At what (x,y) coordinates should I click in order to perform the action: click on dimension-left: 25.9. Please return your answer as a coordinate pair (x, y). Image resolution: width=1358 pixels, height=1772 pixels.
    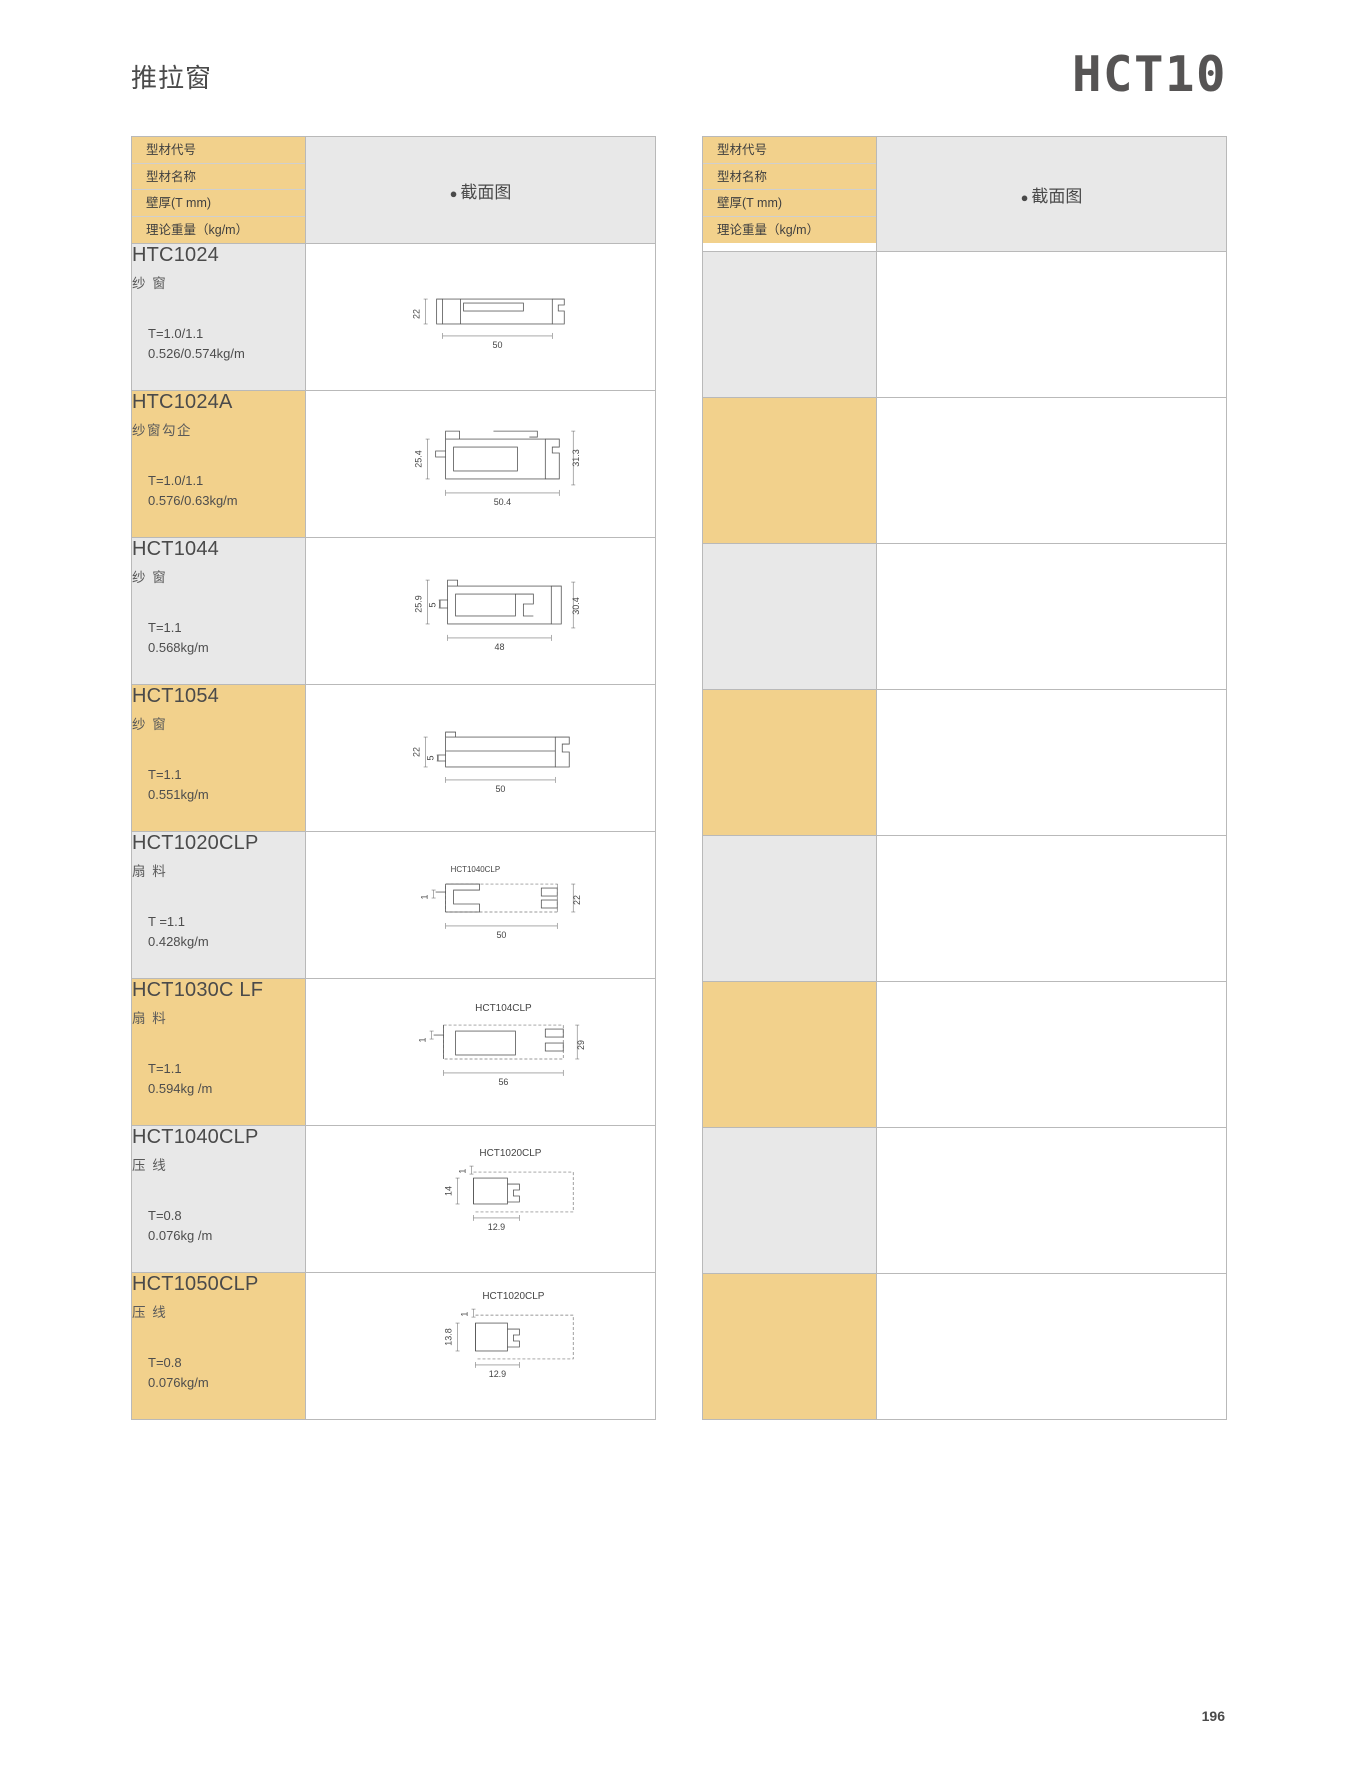
    Looking at the image, I should click on (419, 603).